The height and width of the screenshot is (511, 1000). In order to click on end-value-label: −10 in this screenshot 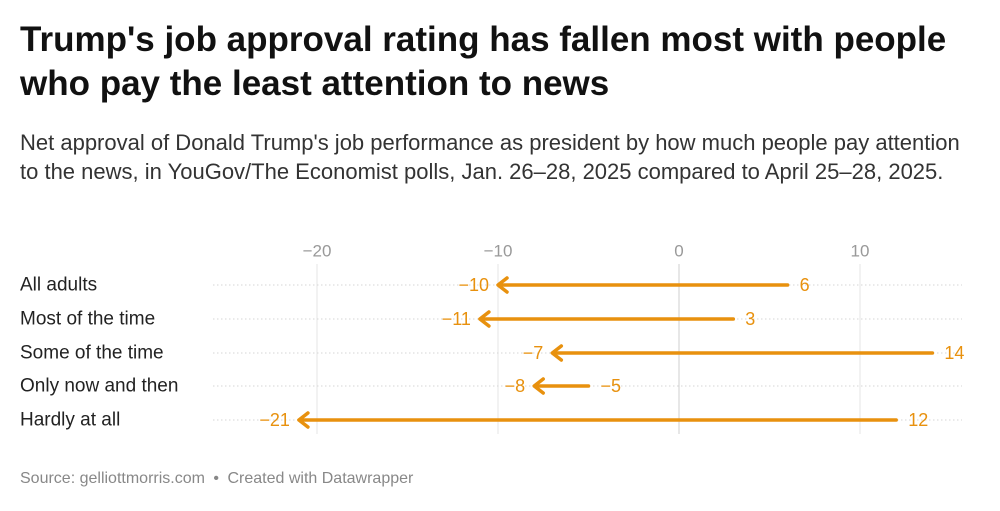, I will do `click(473, 285)`.